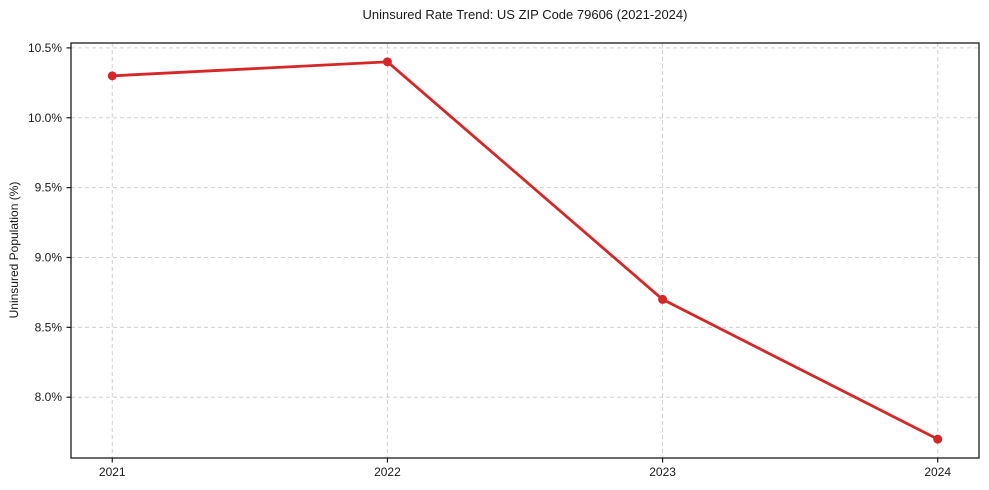  What do you see at coordinates (937, 472) in the screenshot?
I see `x-tick-label: 2024` at bounding box center [937, 472].